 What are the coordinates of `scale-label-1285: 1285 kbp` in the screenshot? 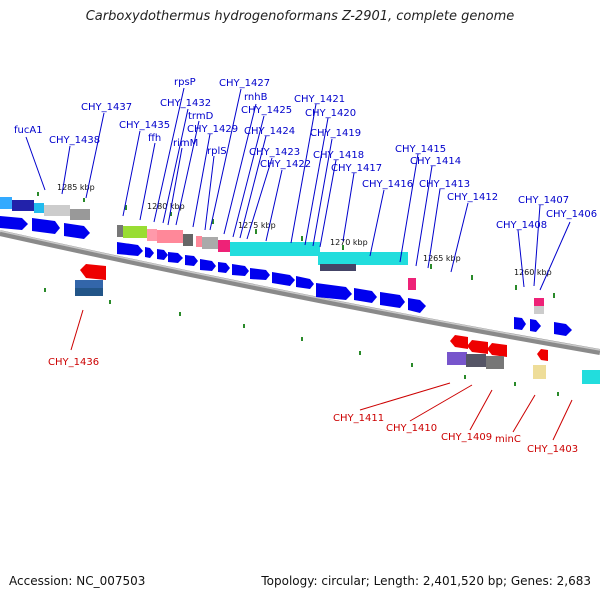 It's located at (76, 187).